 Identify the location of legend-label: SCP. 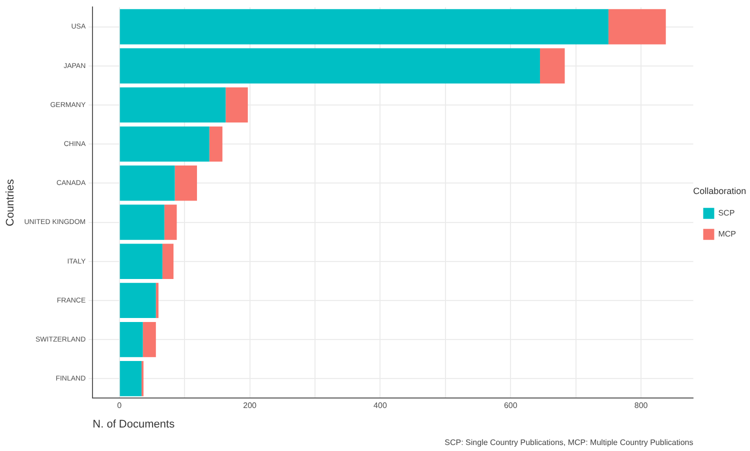
(726, 213).